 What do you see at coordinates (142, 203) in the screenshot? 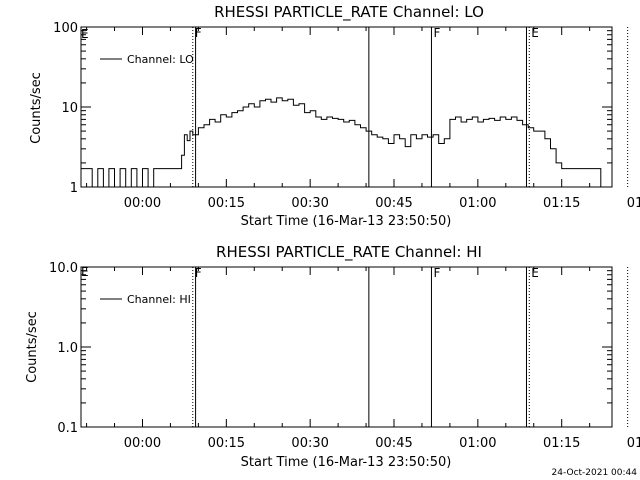
I see `panel-lo-x-tick-label: 00:00` at bounding box center [142, 203].